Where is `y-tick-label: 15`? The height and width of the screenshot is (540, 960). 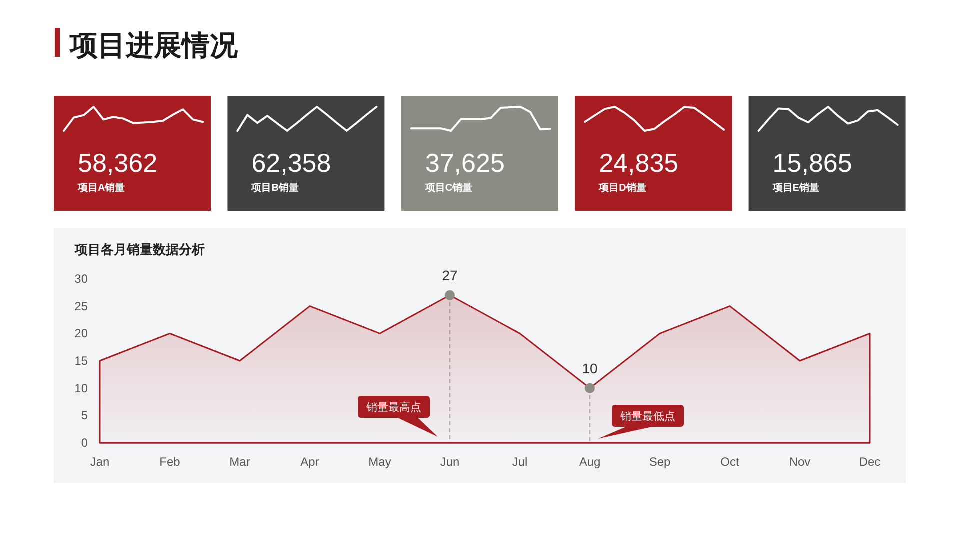
y-tick-label: 15 is located at coordinates (81, 361).